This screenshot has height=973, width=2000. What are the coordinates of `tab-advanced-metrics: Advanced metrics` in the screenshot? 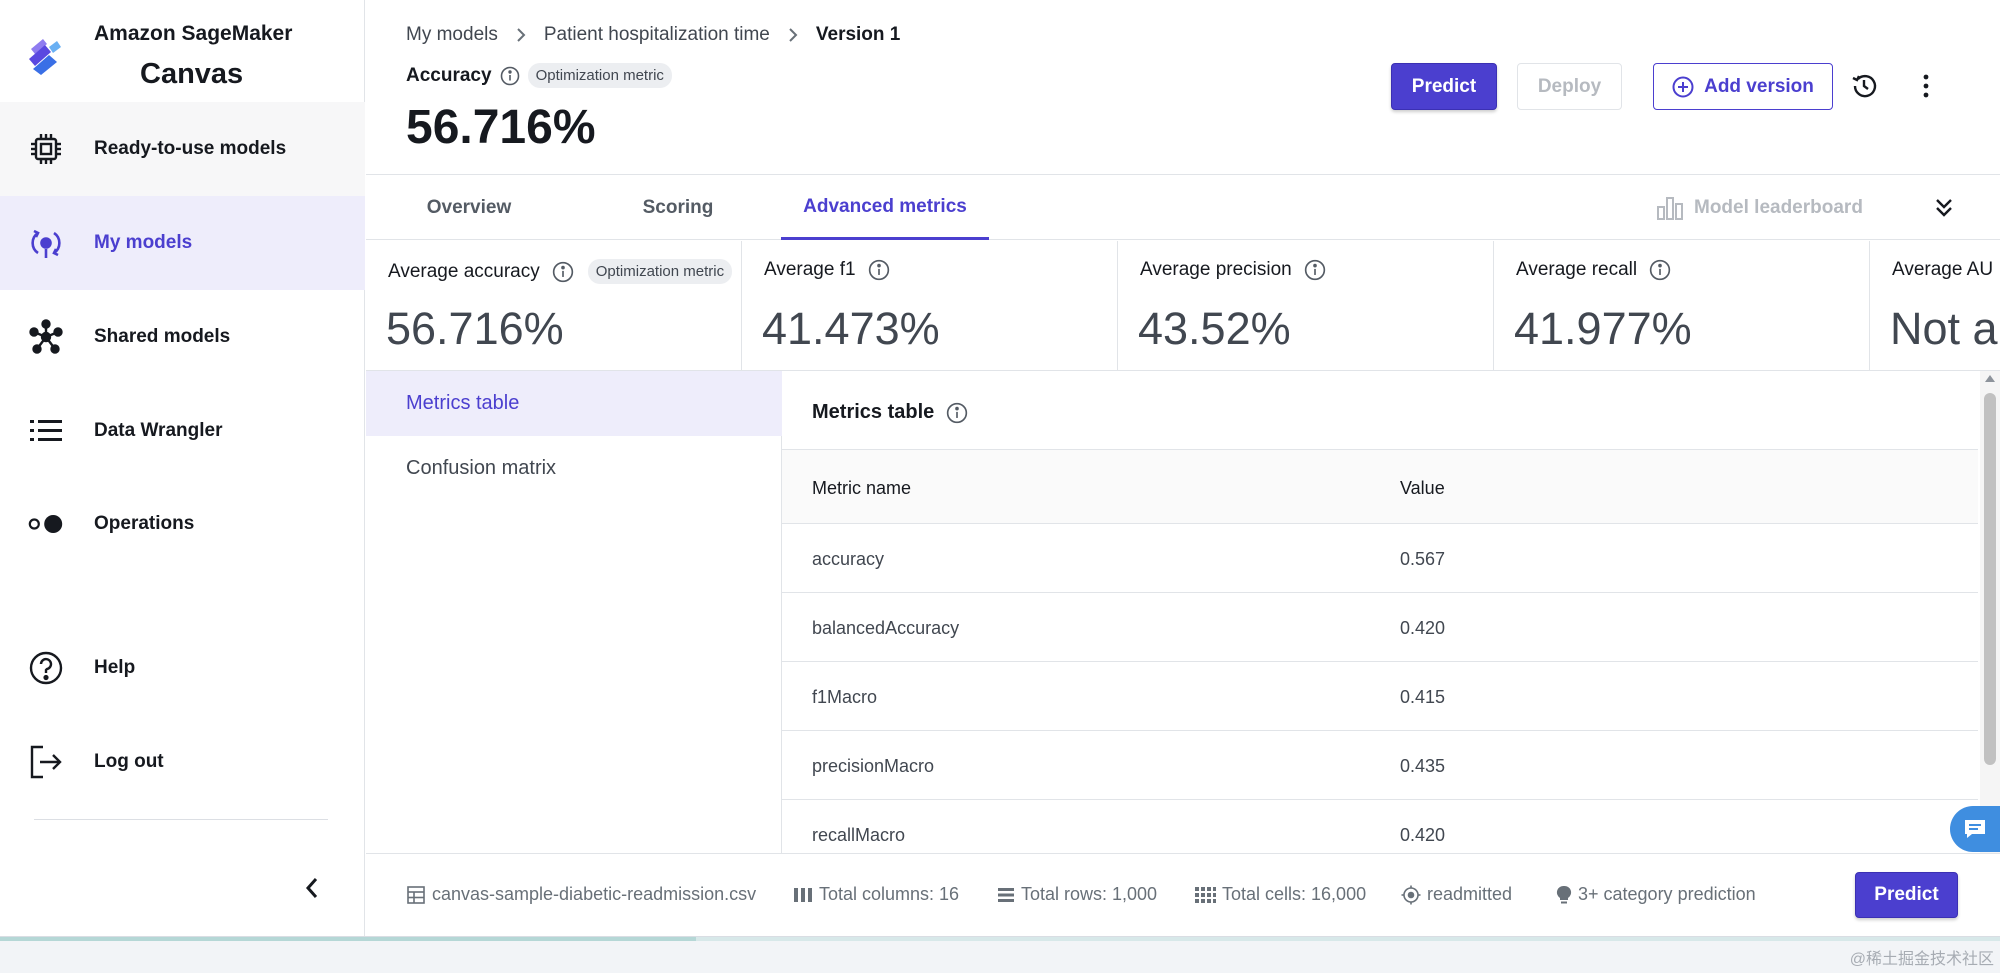 It's located at (885, 208).